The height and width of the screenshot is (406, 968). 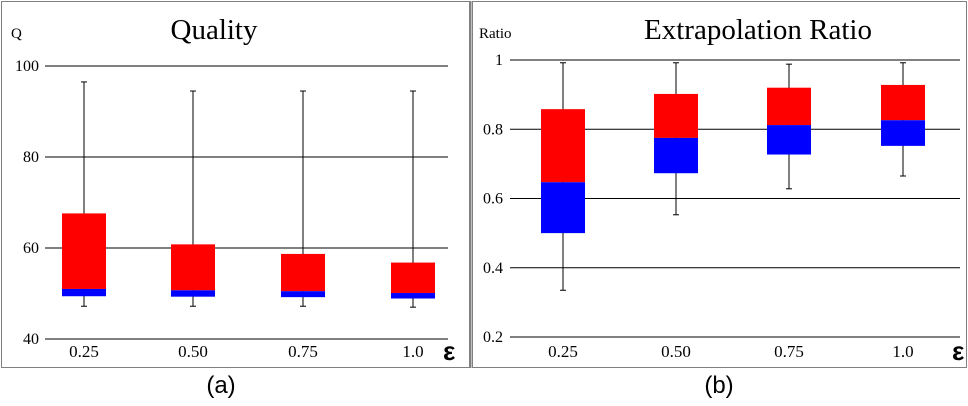 I want to click on y-tick-label: 0.2, so click(x=493, y=337).